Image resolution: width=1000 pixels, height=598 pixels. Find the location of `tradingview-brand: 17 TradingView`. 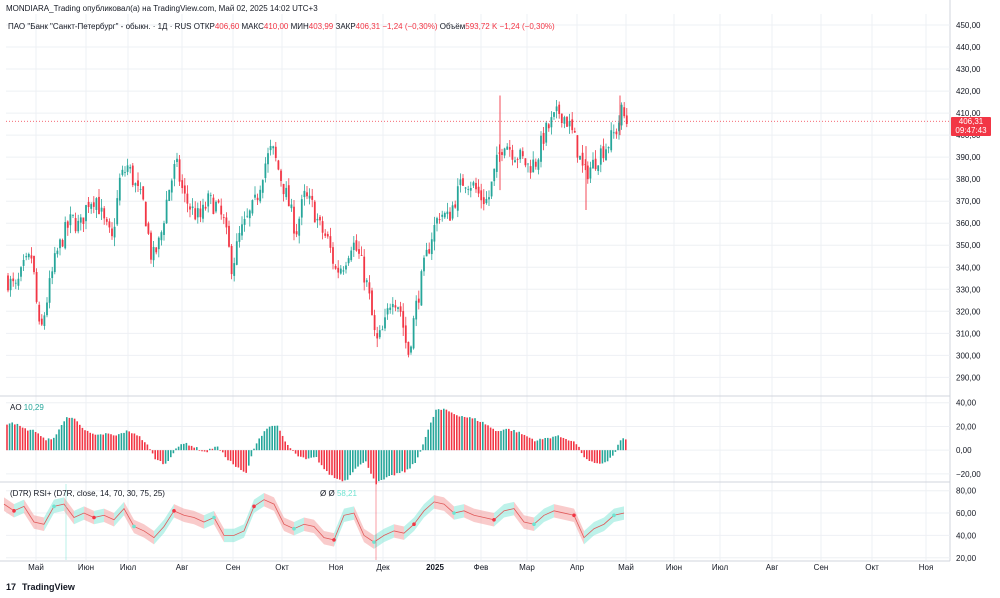

tradingview-brand: 17 TradingView is located at coordinates (40, 587).